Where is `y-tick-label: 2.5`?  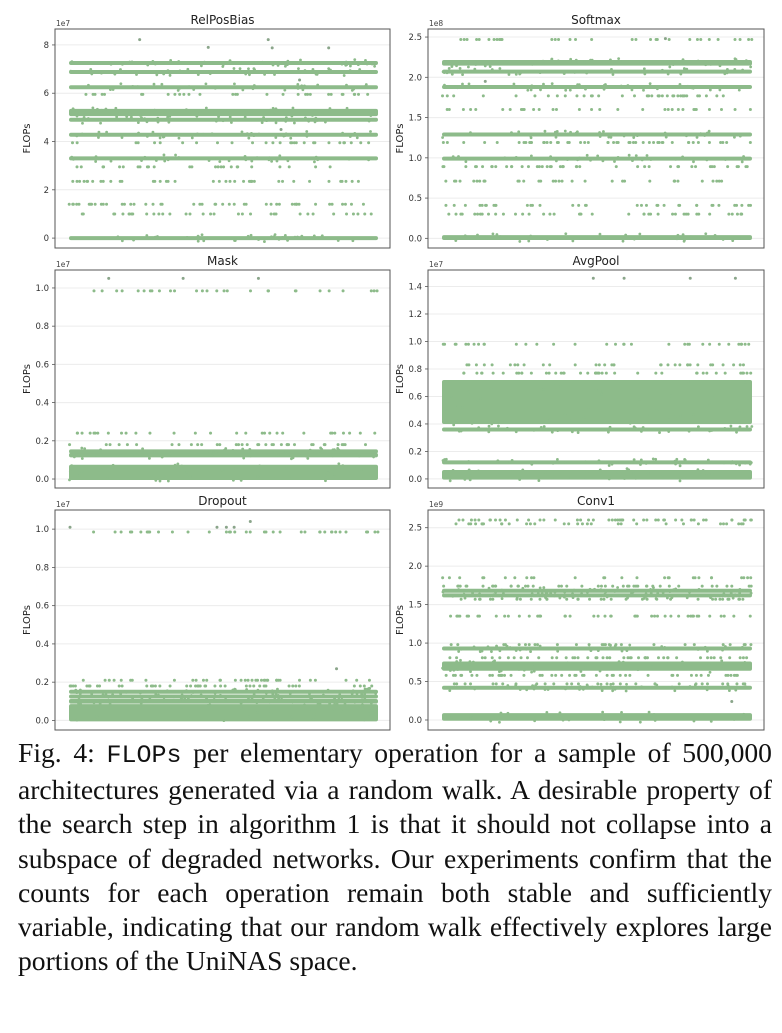 y-tick-label: 2.5 is located at coordinates (415, 529).